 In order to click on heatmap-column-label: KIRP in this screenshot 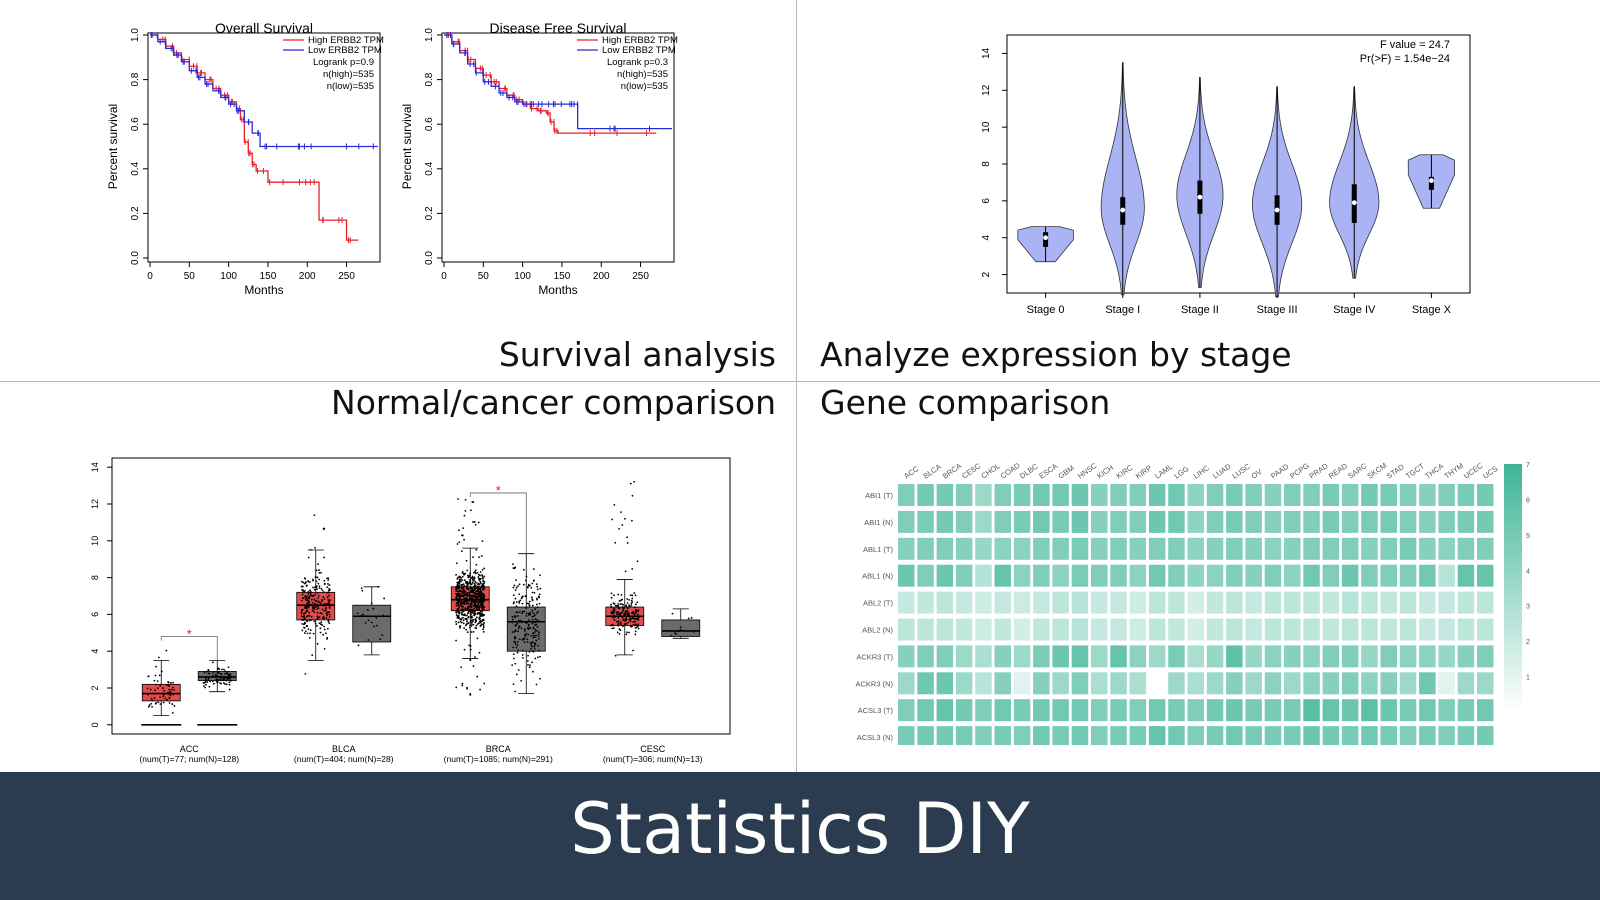, I will do `click(1144, 471)`.